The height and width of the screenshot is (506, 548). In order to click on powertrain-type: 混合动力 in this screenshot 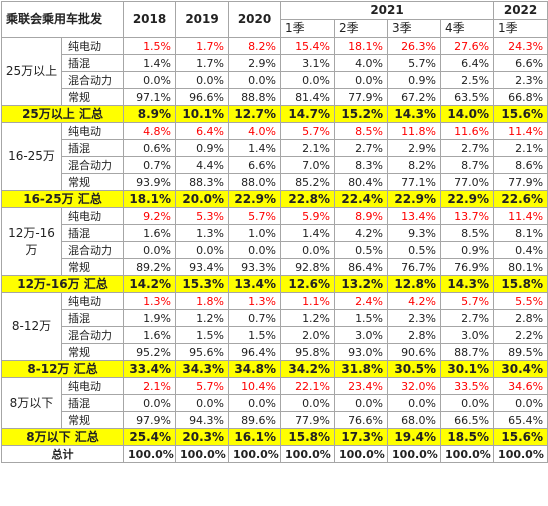, I will do `click(92, 250)`.